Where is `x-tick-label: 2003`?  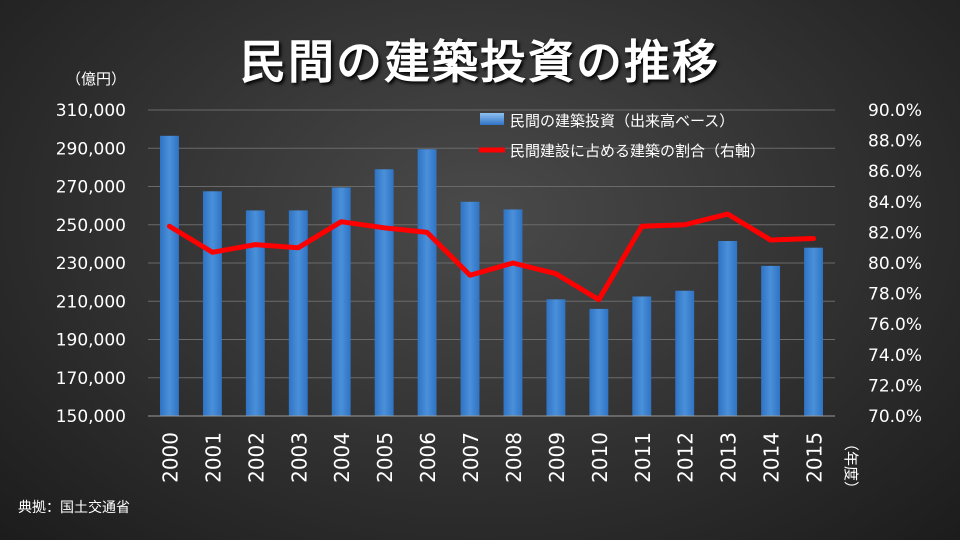 x-tick-label: 2003 is located at coordinates (299, 457).